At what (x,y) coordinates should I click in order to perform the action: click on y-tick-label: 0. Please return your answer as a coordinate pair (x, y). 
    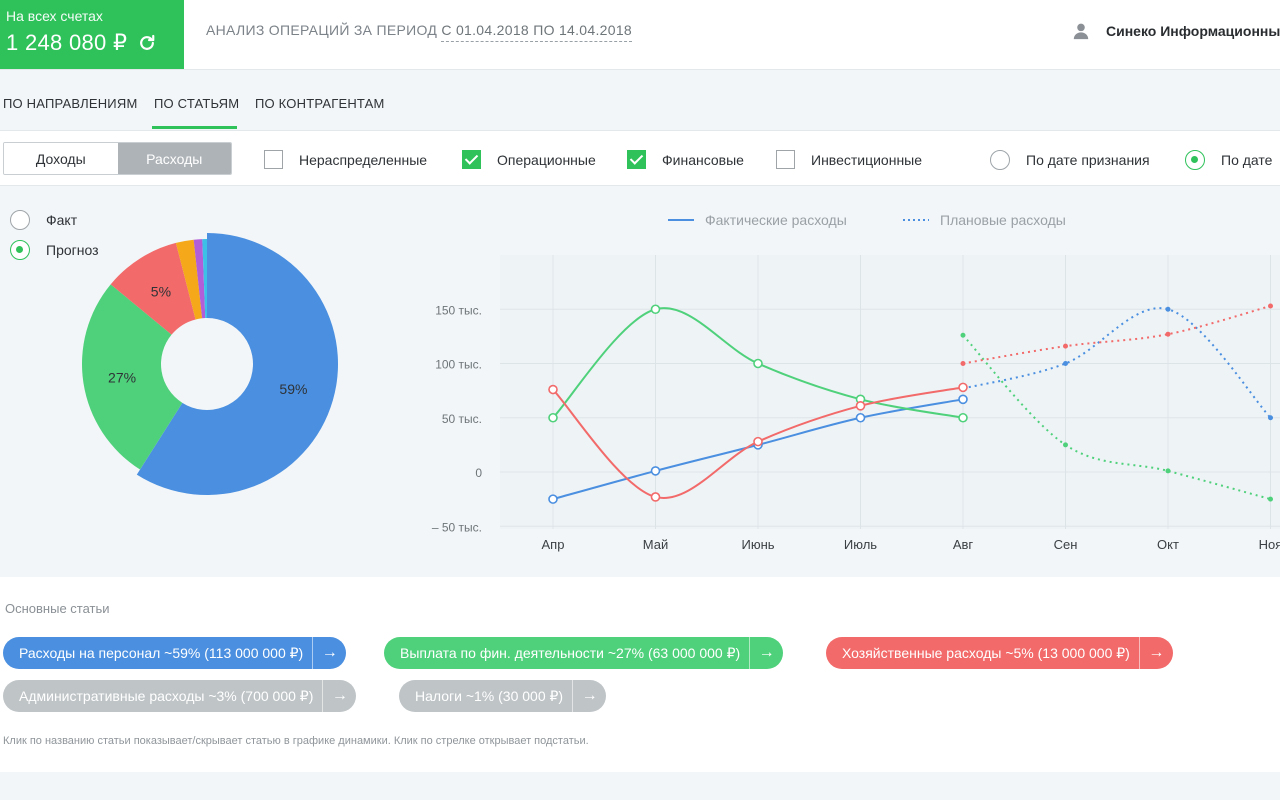
    Looking at the image, I should click on (478, 473).